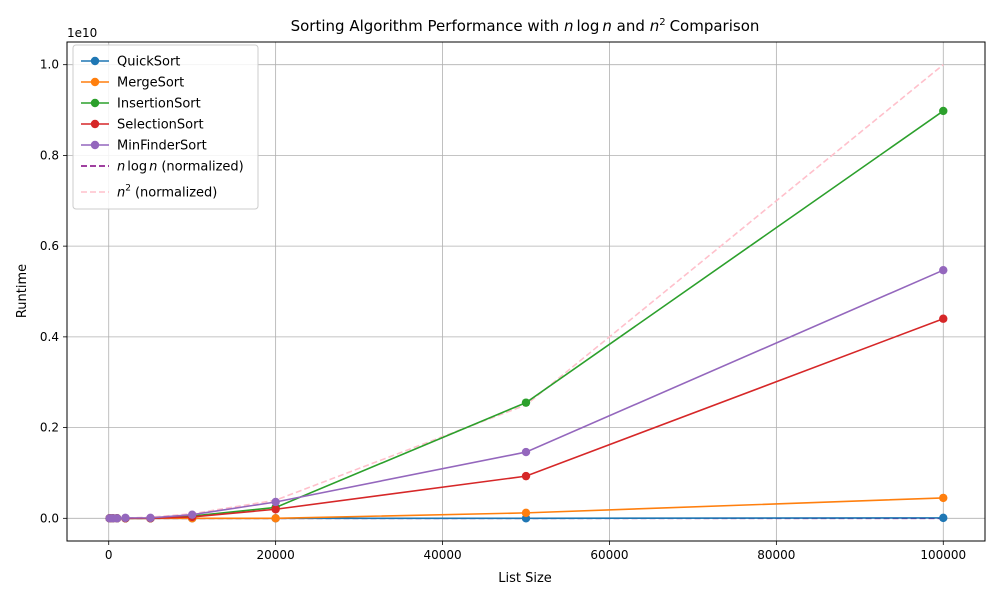  I want to click on legend-entry-mergesort: MergeSort, so click(132, 83).